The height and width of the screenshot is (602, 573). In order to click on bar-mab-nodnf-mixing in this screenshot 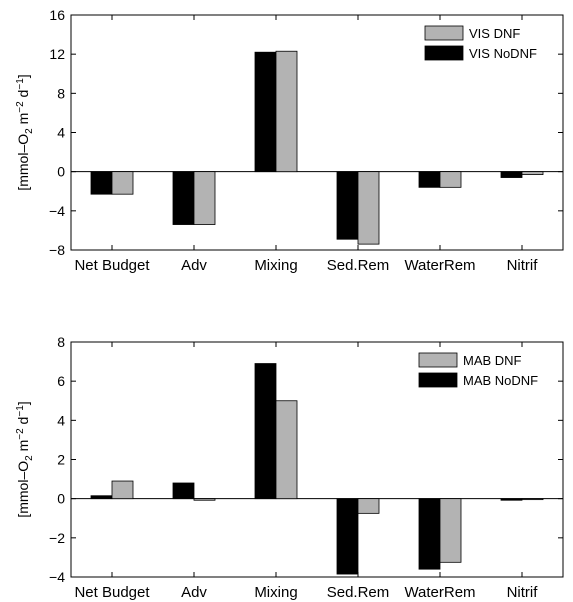, I will do `click(265, 431)`.